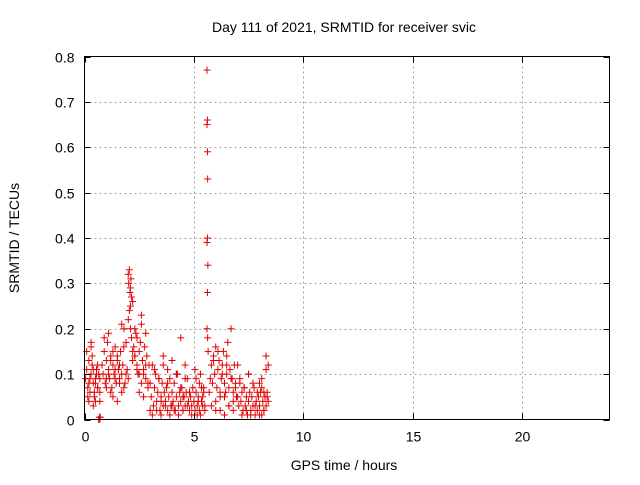 The image size is (640, 485). I want to click on y-axis-label: SRMTID / TECUs, so click(14, 238).